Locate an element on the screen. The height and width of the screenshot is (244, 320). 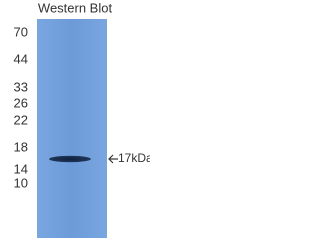
title: Western Blot is located at coordinates (75, 7).